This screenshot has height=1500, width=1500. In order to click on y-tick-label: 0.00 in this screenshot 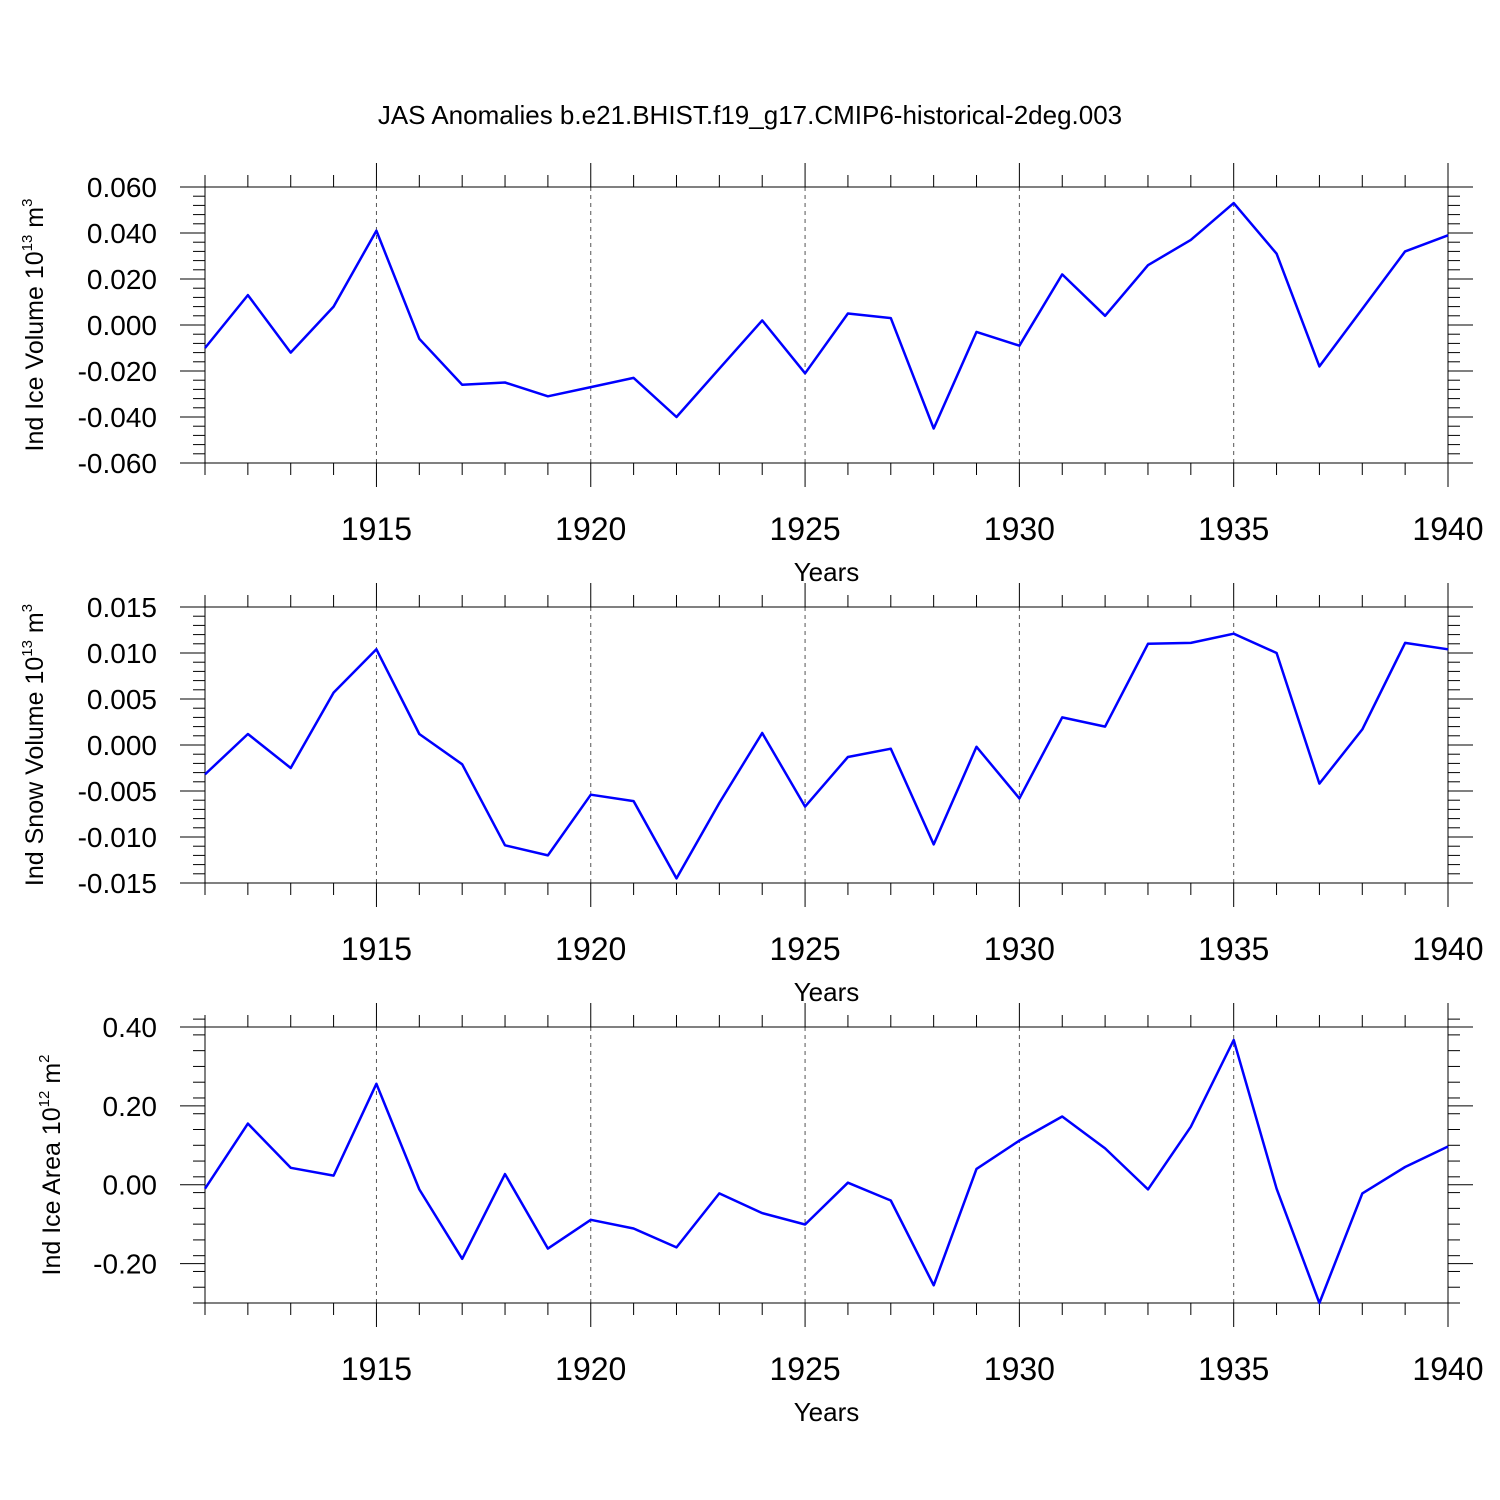, I will do `click(130, 1185)`.